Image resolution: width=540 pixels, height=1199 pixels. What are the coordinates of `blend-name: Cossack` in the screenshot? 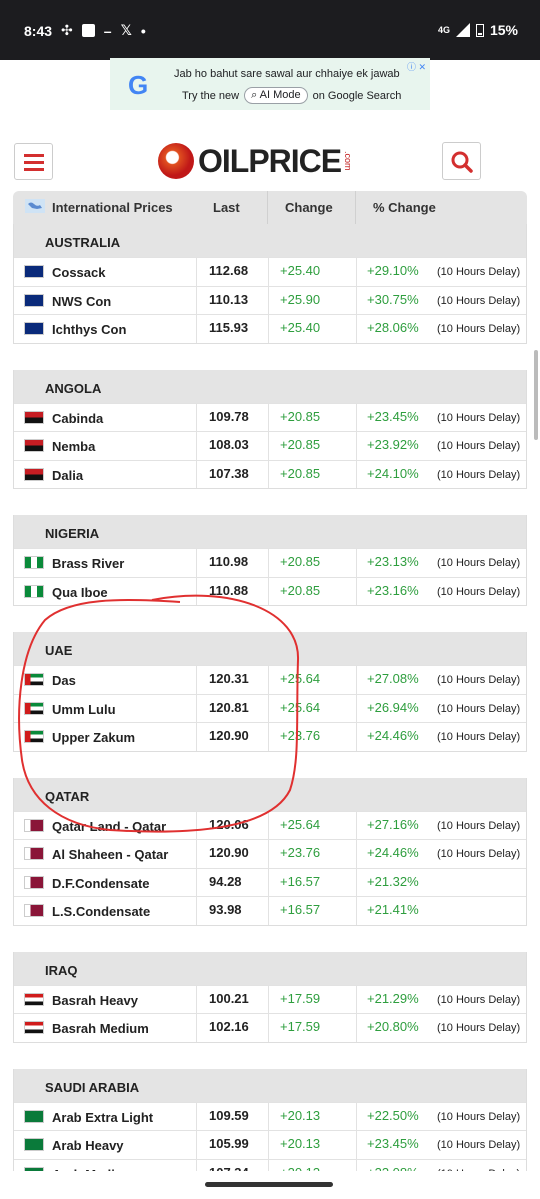 It's located at (79, 272).